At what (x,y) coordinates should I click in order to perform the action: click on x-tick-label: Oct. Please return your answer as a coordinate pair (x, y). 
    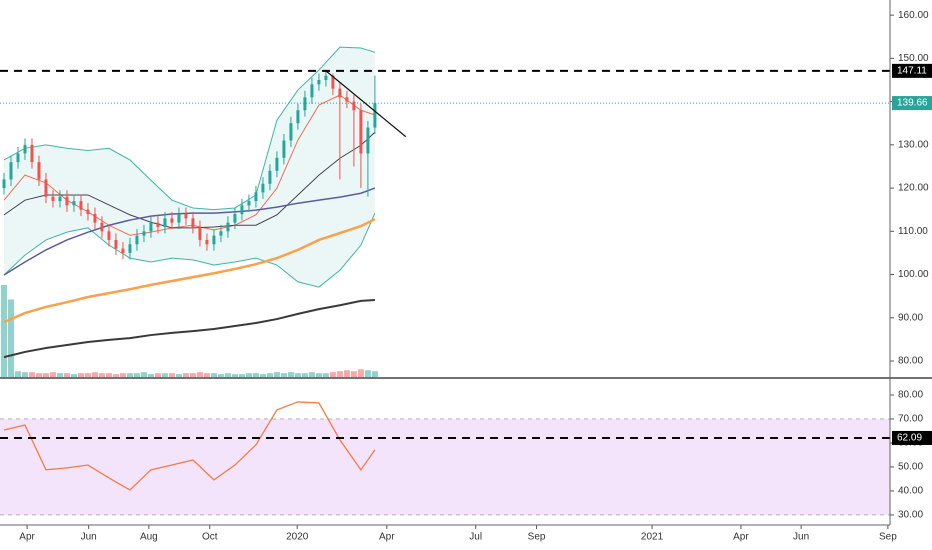
    Looking at the image, I should click on (210, 537).